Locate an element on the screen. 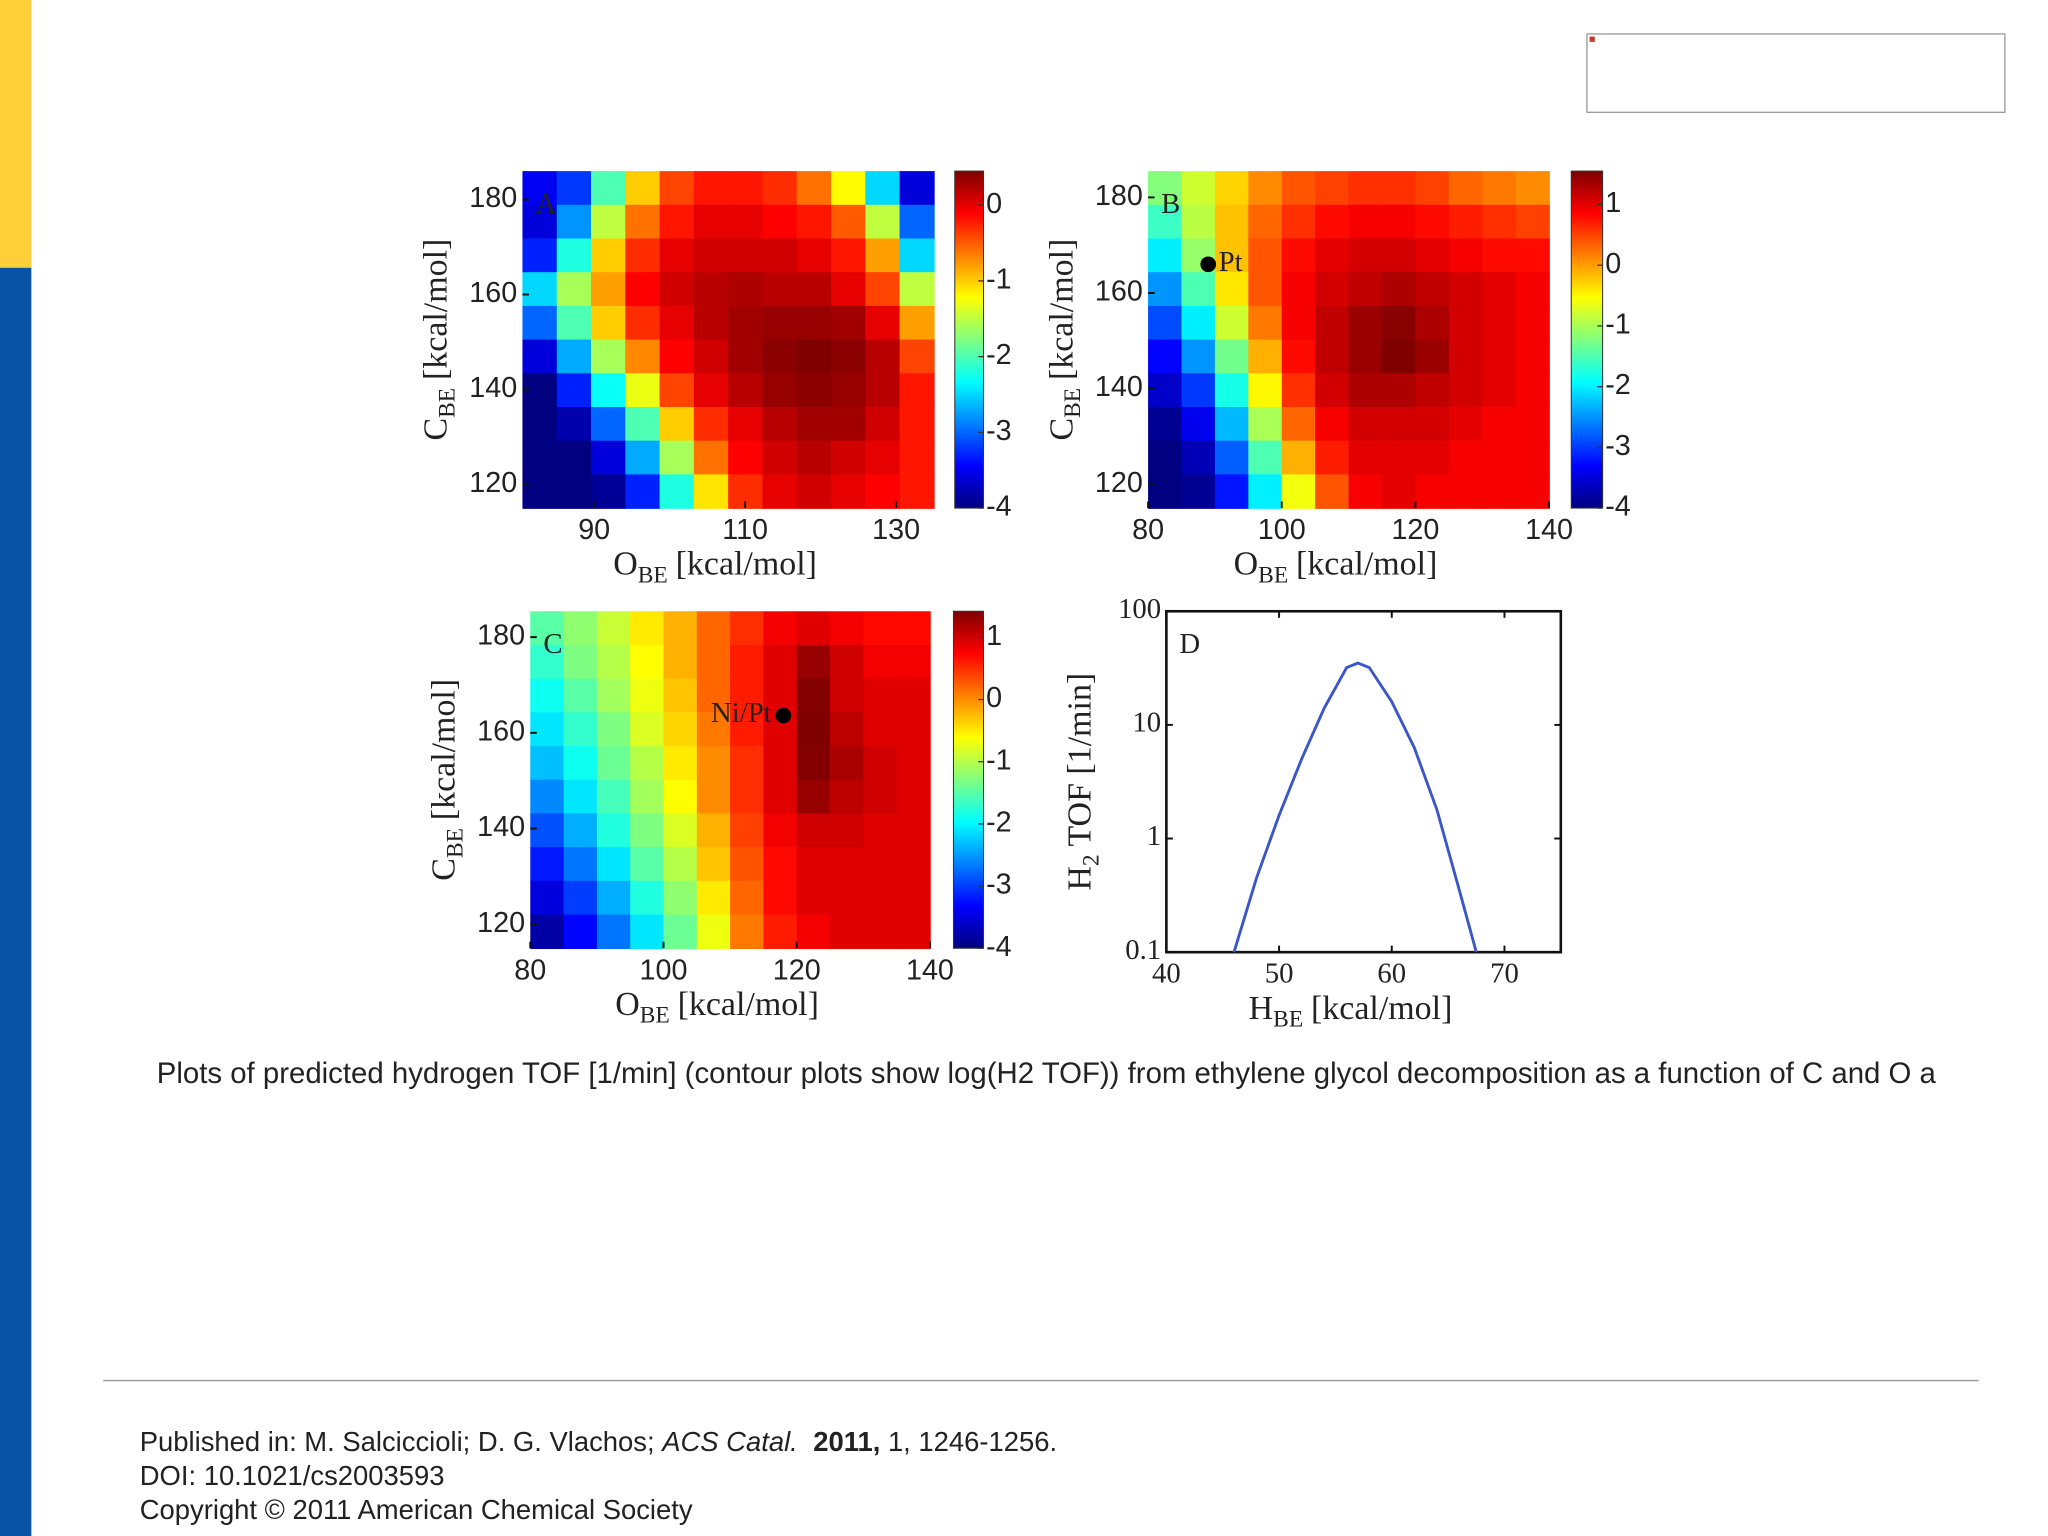 The width and height of the screenshot is (2048, 1536). colorbar-tick-label: -2 is located at coordinates (999, 355).